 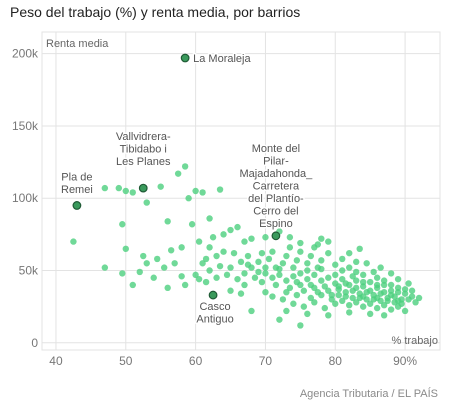 What do you see at coordinates (25, 198) in the screenshot?
I see `y-tick-label: 100k` at bounding box center [25, 198].